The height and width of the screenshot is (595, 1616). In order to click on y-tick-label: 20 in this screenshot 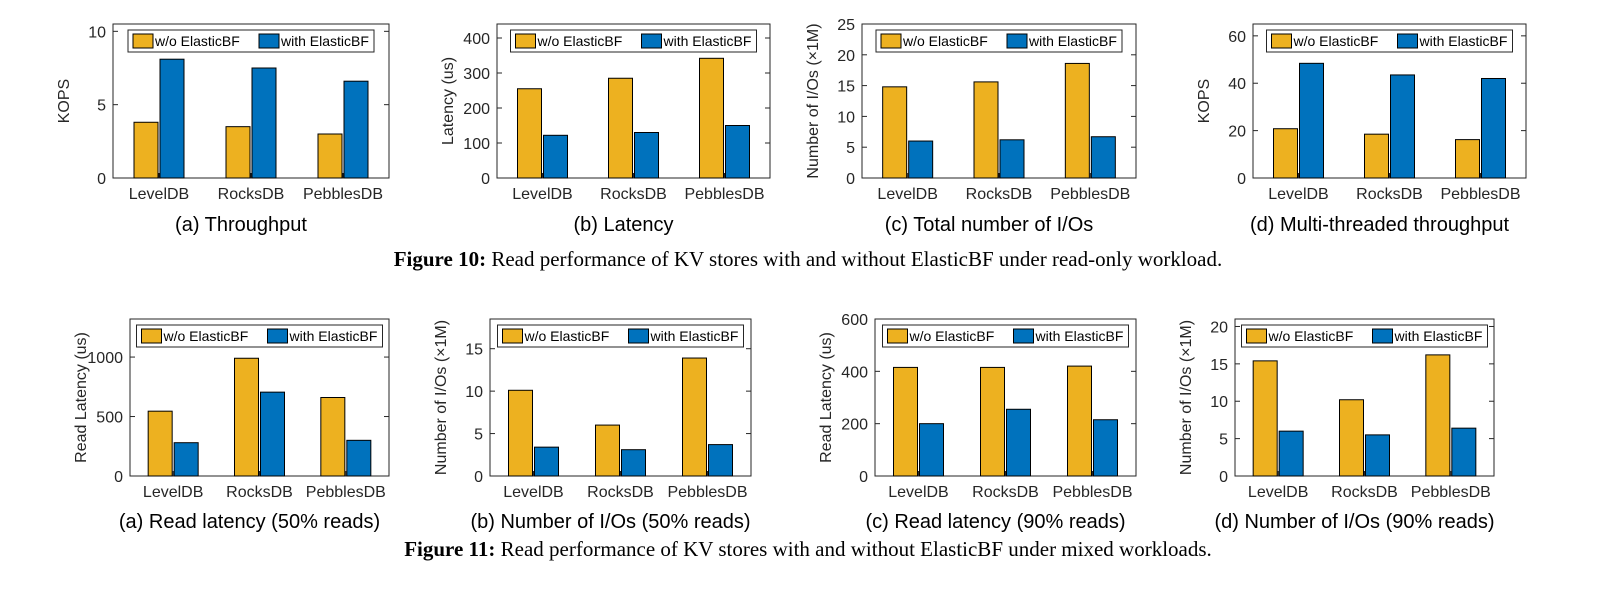, I will do `click(1237, 132)`.